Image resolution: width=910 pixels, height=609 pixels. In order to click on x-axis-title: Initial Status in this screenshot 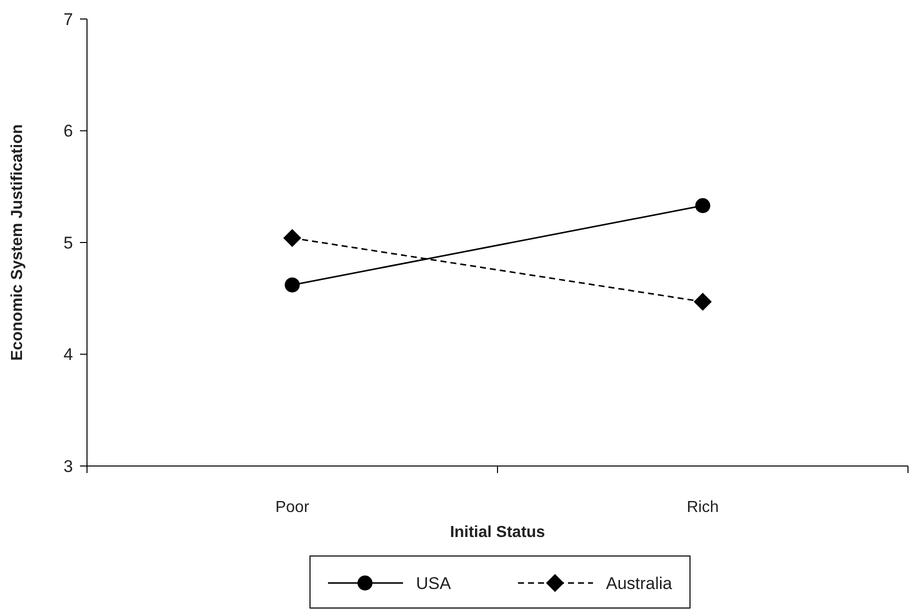, I will do `click(498, 532)`.